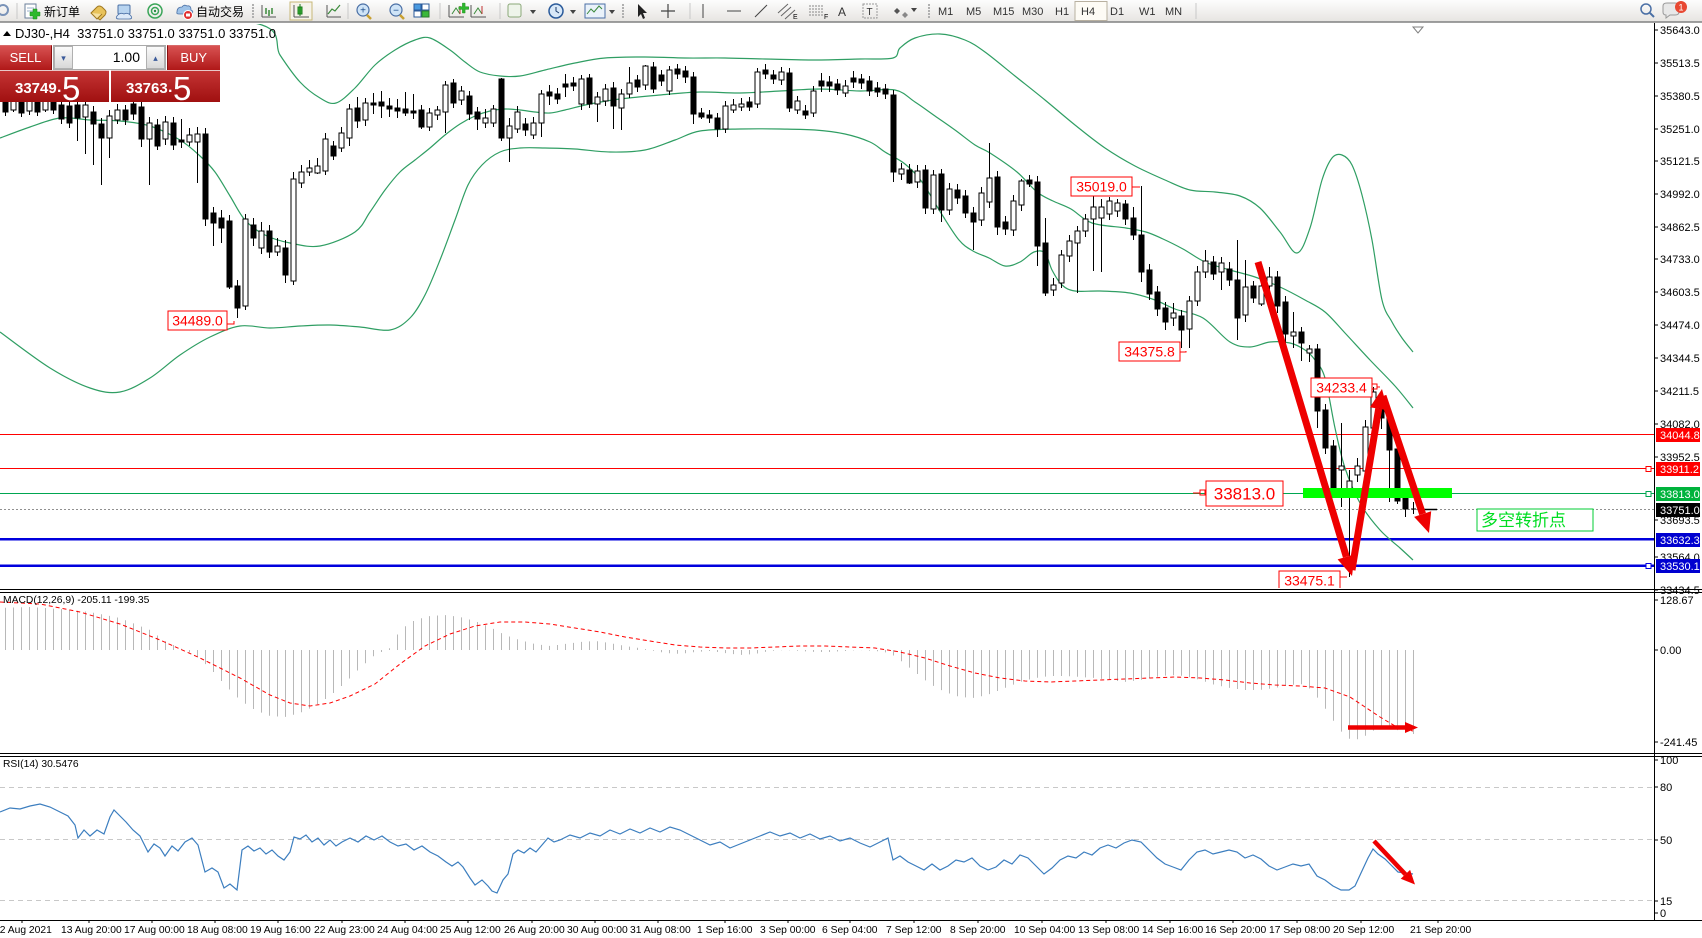 This screenshot has width=1702, height=938. Describe the element at coordinates (1680, 591) in the screenshot. I see `svg-text: 33434.5` at that location.